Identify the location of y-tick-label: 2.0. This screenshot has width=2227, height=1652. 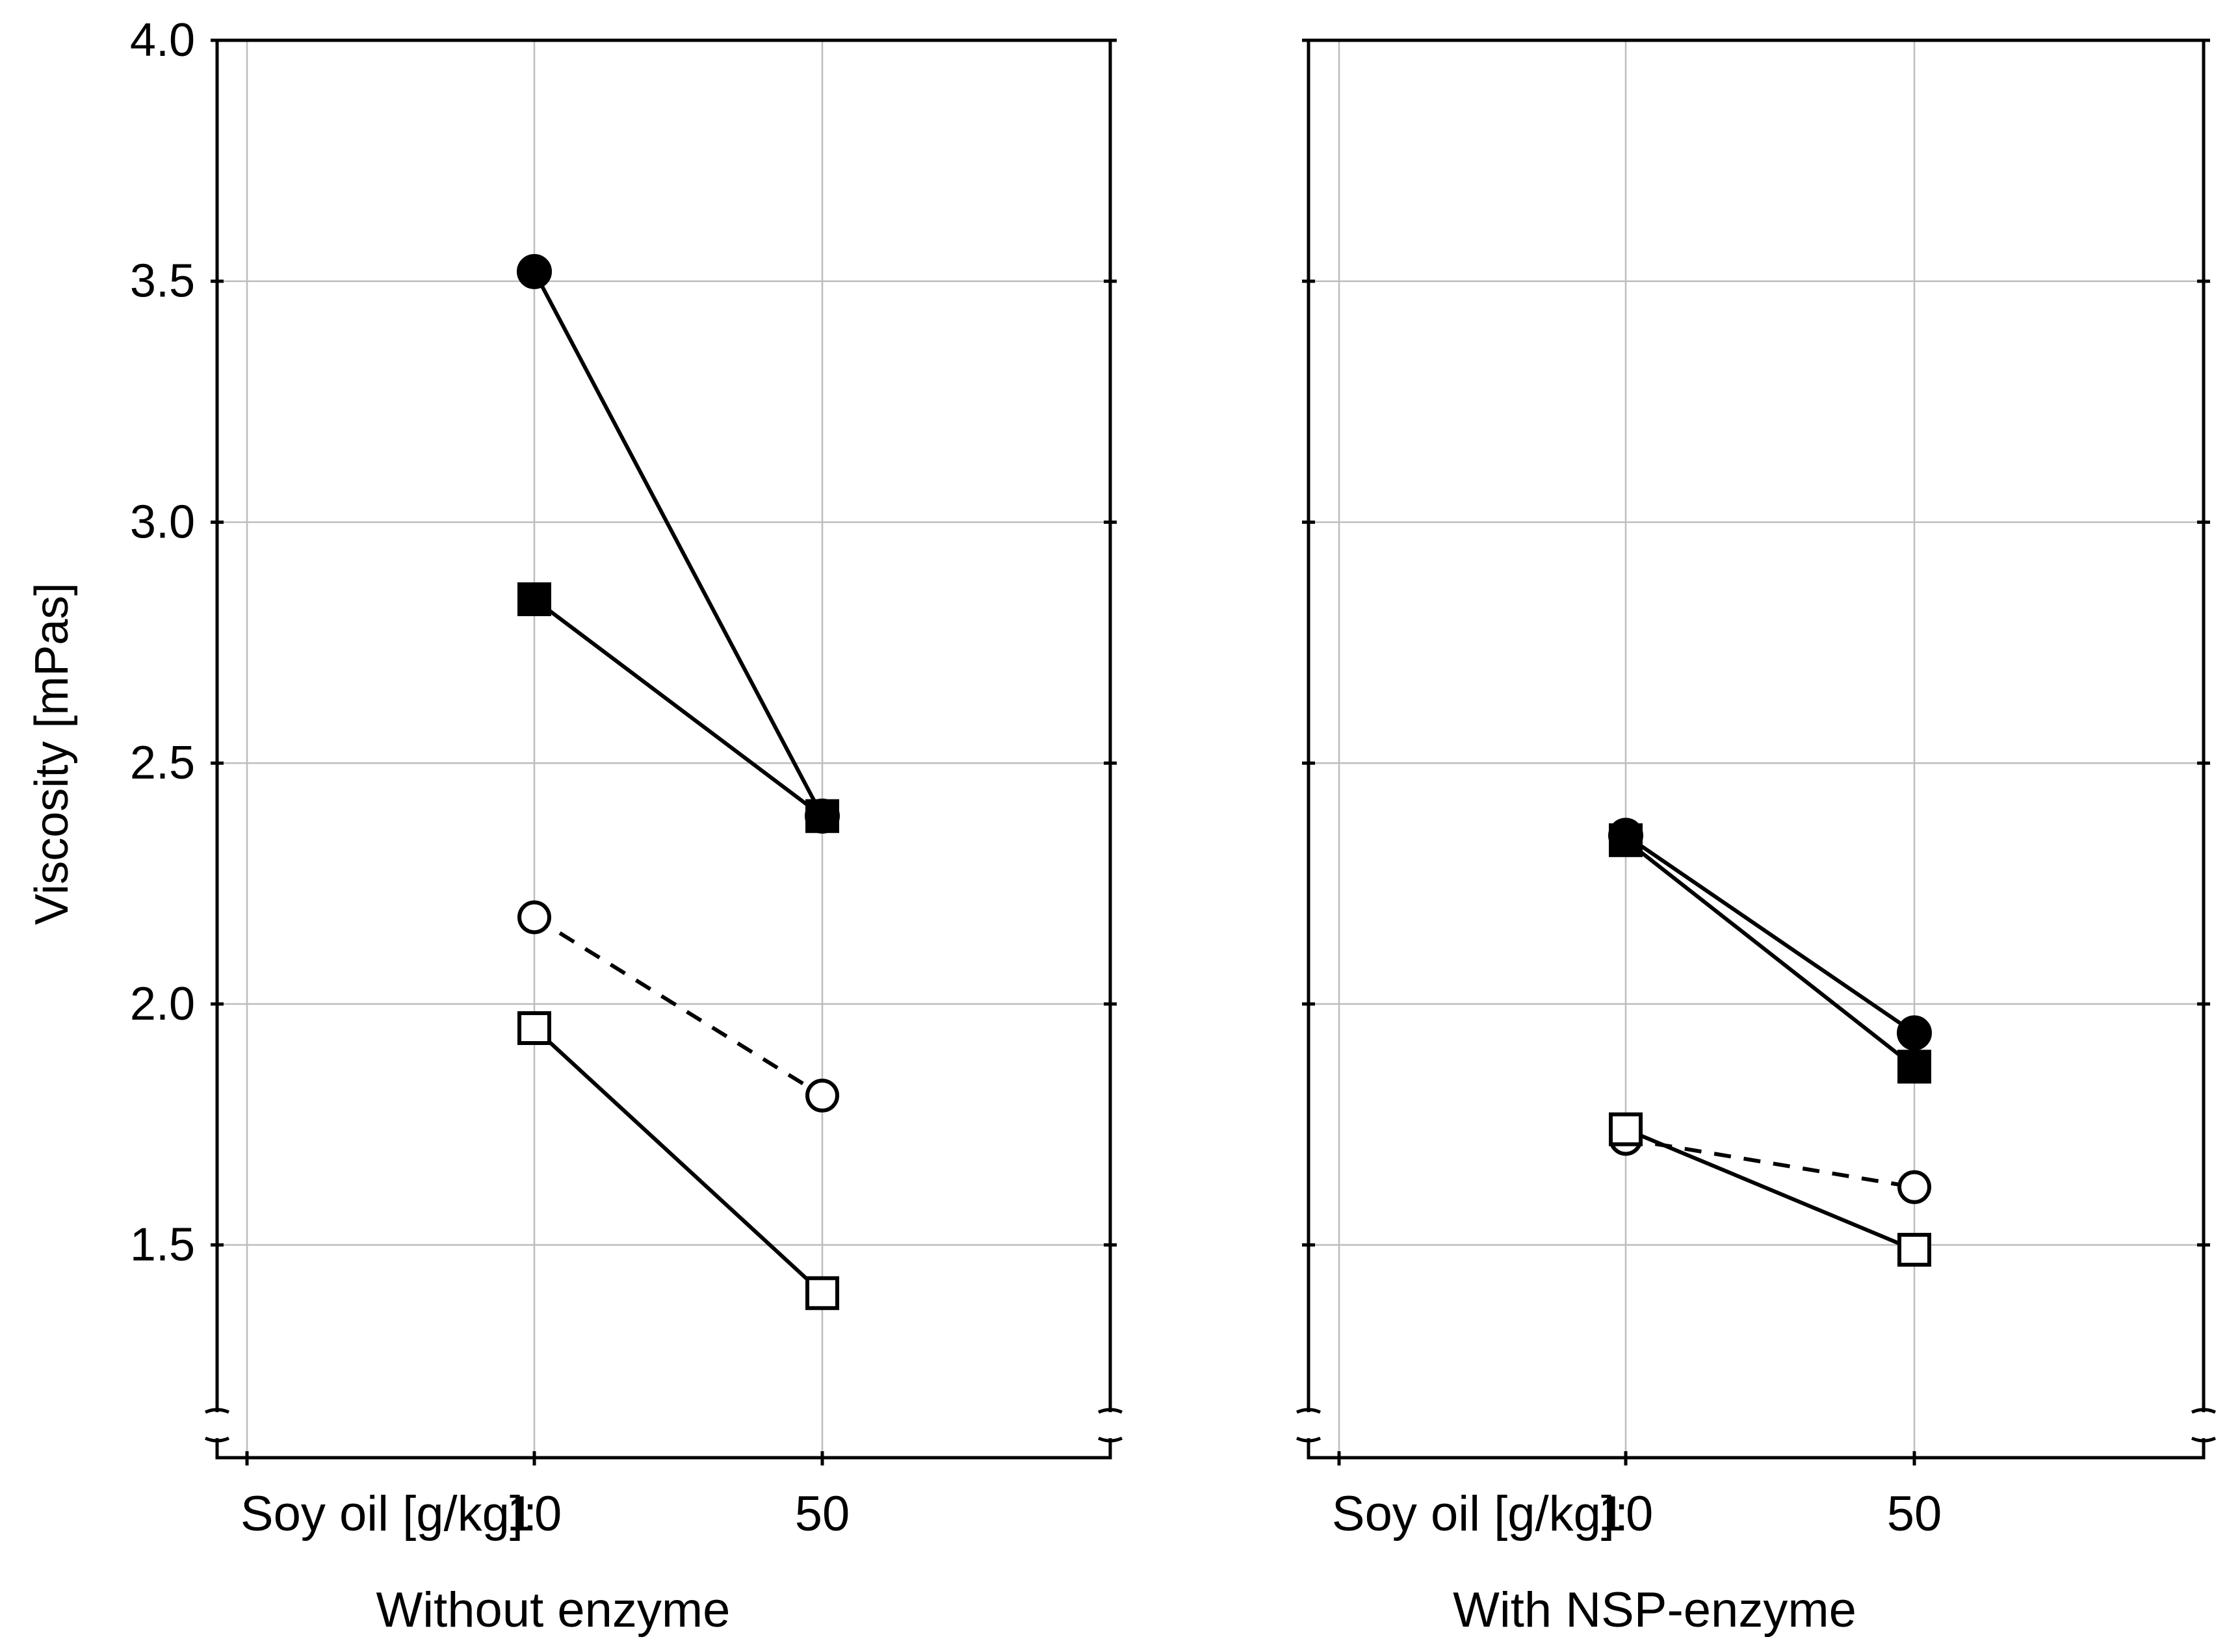
(162, 1004).